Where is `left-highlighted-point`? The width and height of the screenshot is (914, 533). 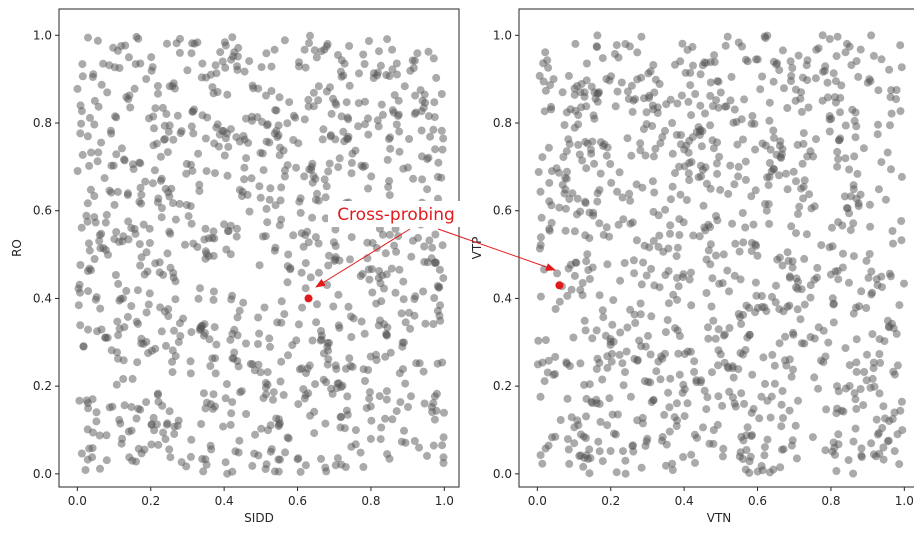
left-highlighted-point is located at coordinates (308, 298).